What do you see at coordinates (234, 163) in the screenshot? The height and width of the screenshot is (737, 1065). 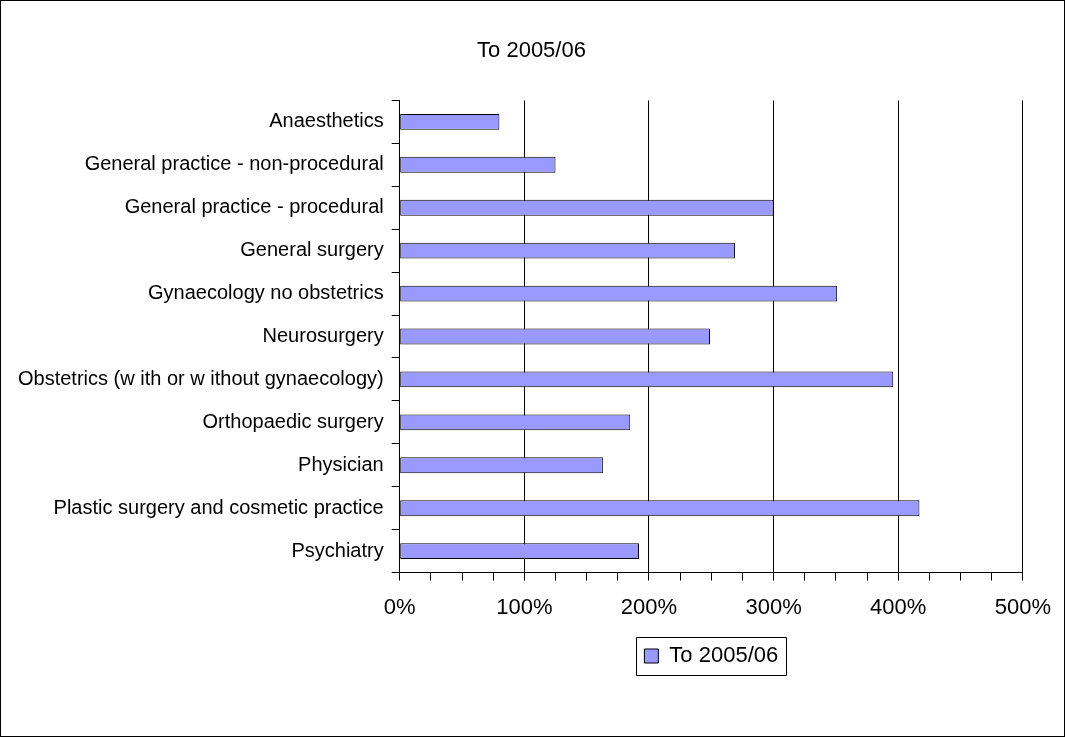 I see `y-tick-label: General practice - non-procedural` at bounding box center [234, 163].